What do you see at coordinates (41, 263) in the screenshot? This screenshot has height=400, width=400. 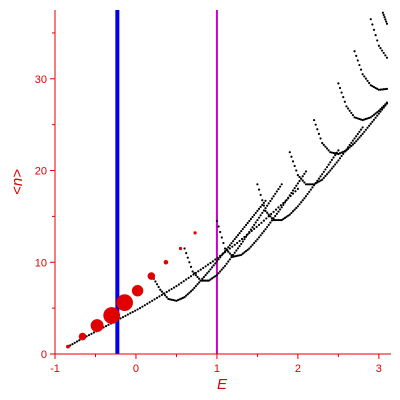 I see `y-tick-label: 10` at bounding box center [41, 263].